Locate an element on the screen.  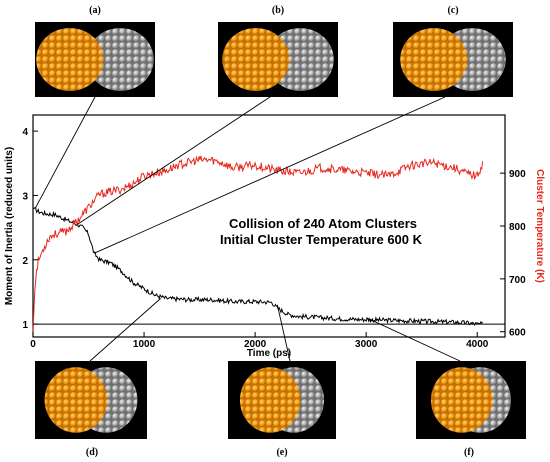
y-right-tick-label: 900 is located at coordinates (517, 174).